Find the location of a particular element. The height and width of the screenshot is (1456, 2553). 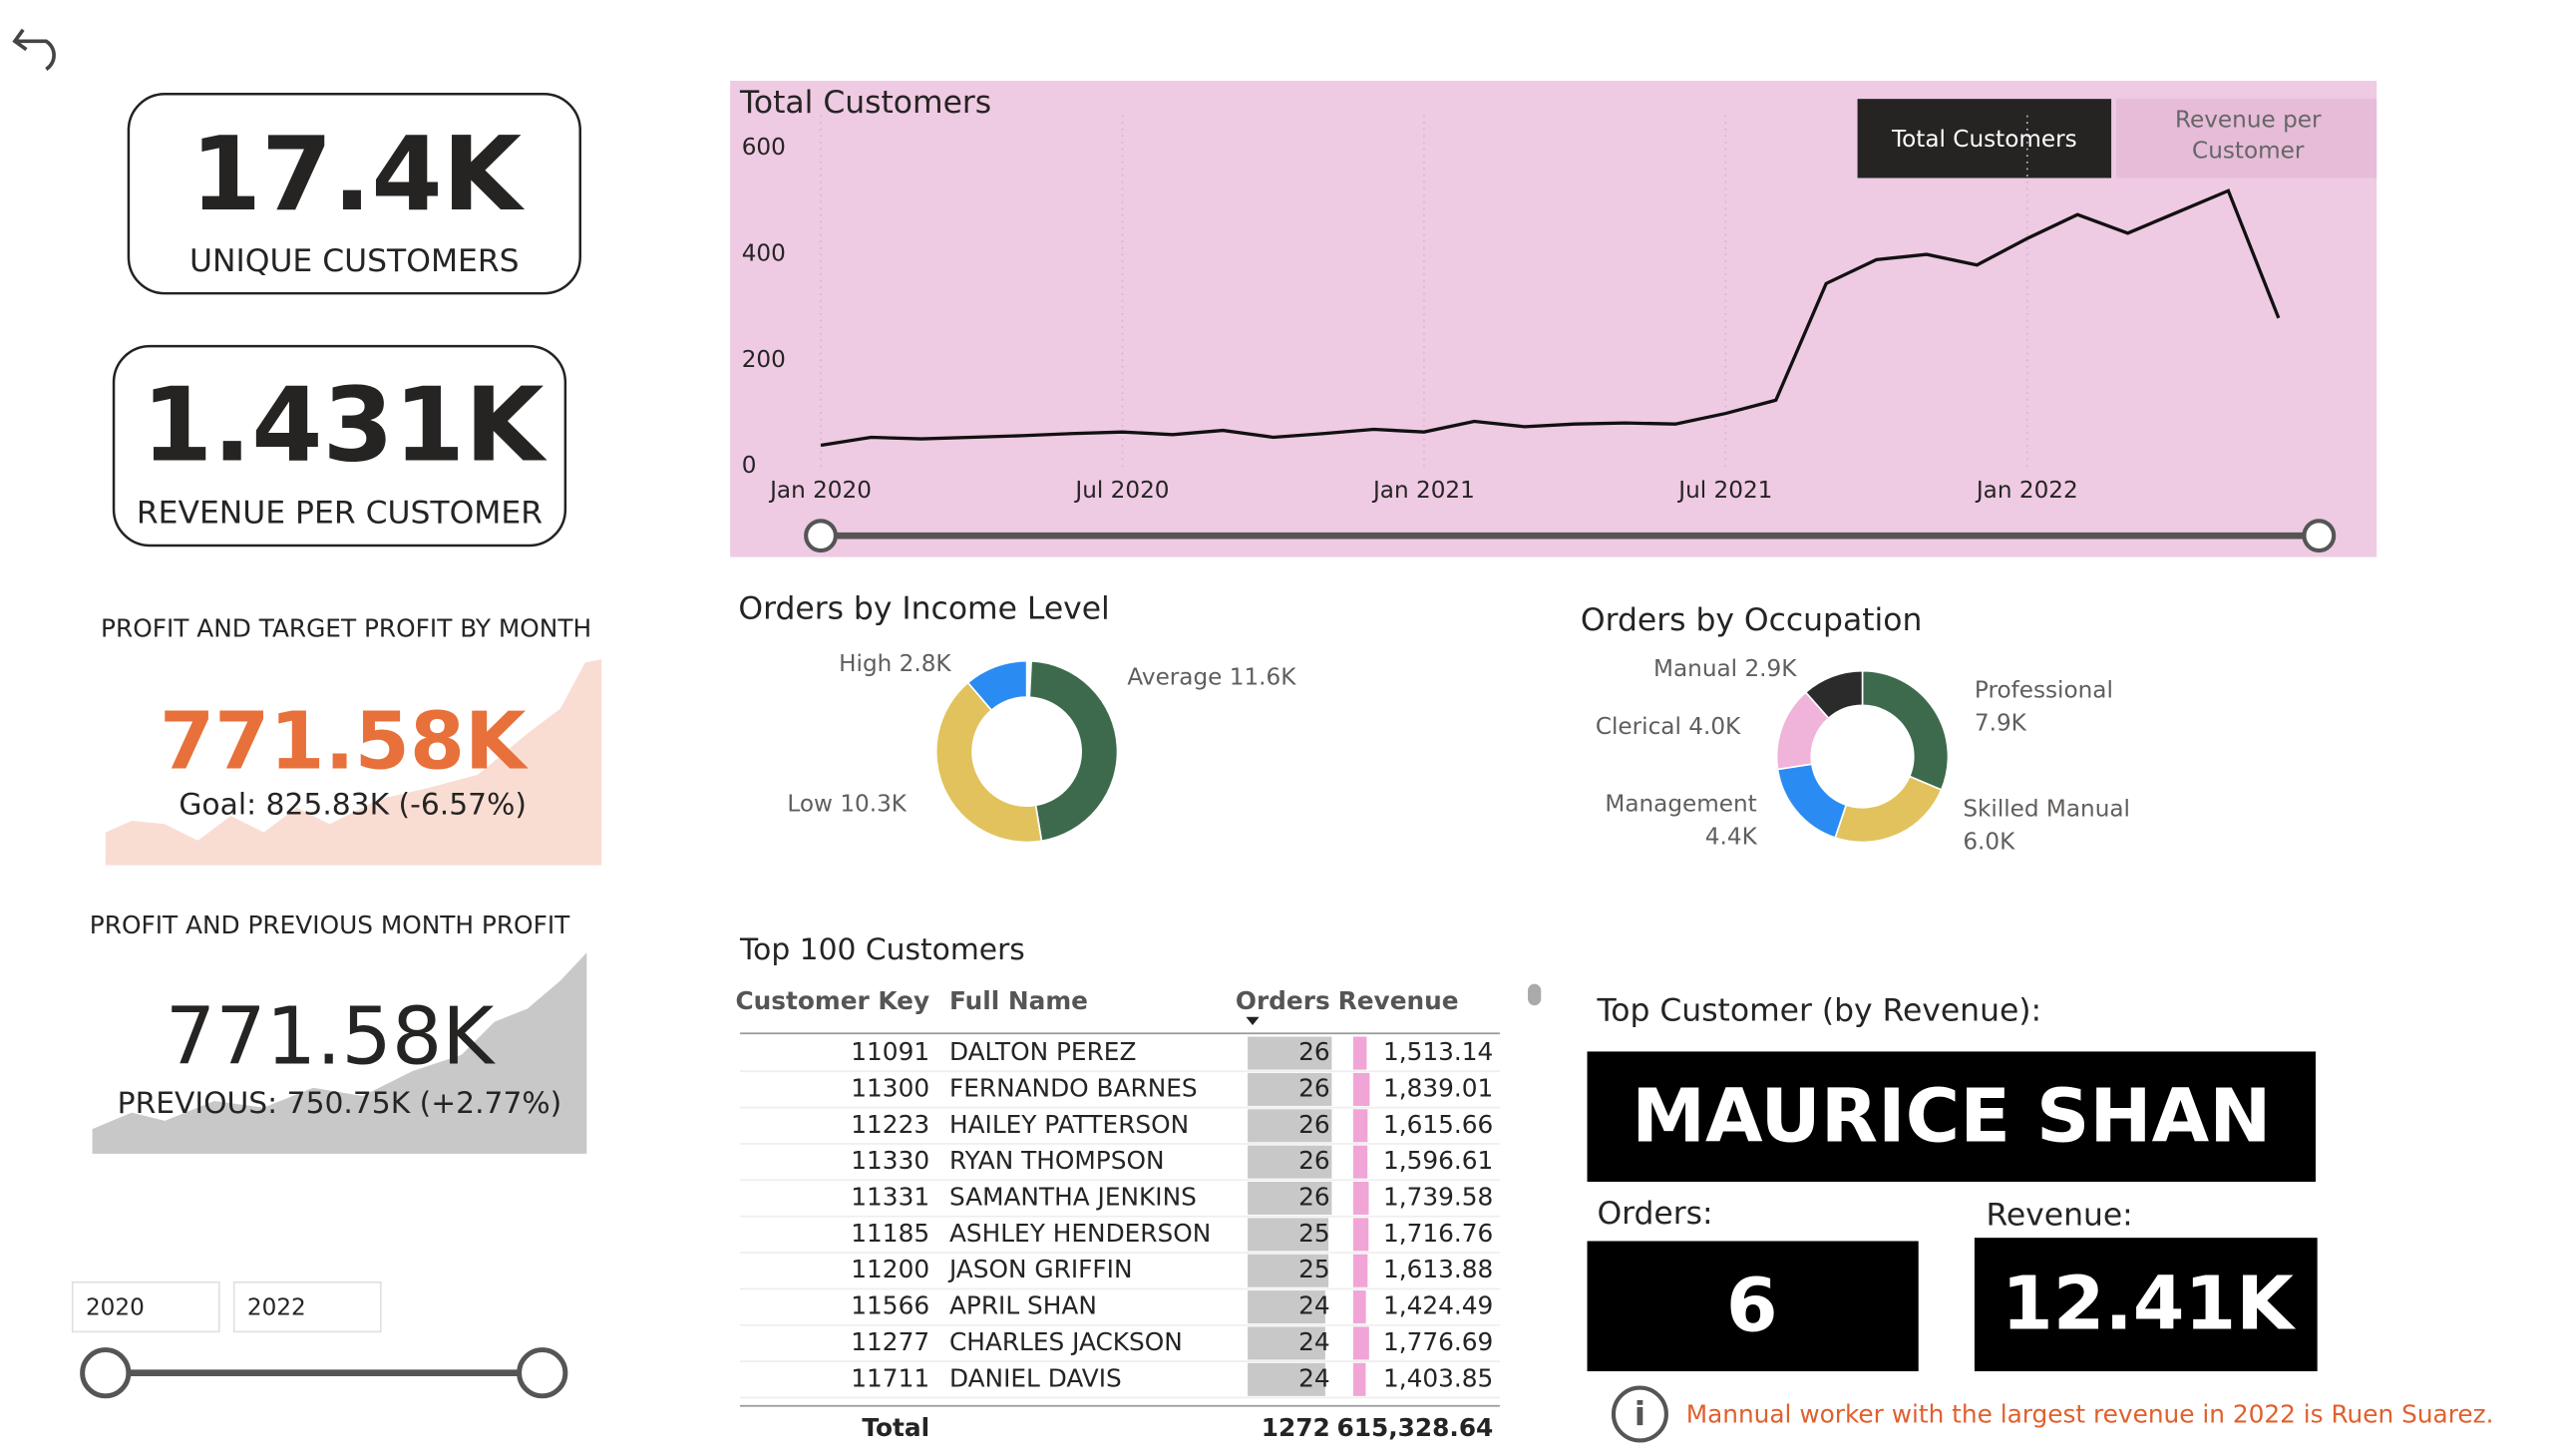

total-orders: 1272 is located at coordinates (1296, 1427).